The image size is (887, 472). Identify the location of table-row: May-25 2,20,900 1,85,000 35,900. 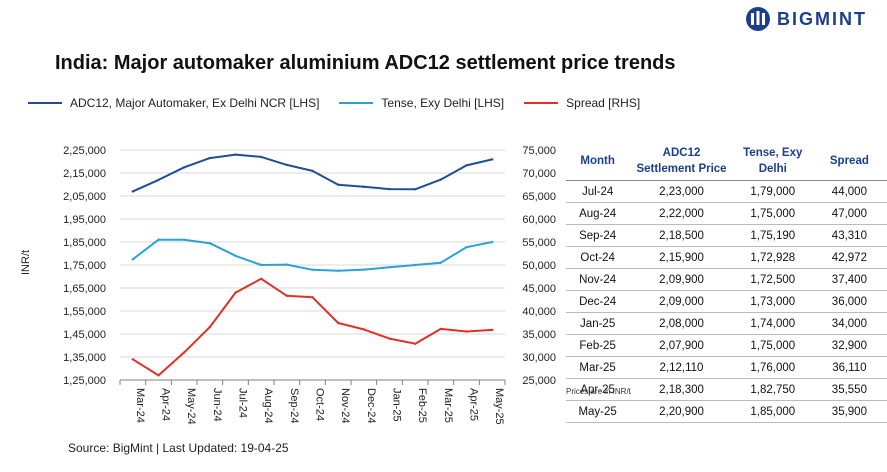
(726, 411).